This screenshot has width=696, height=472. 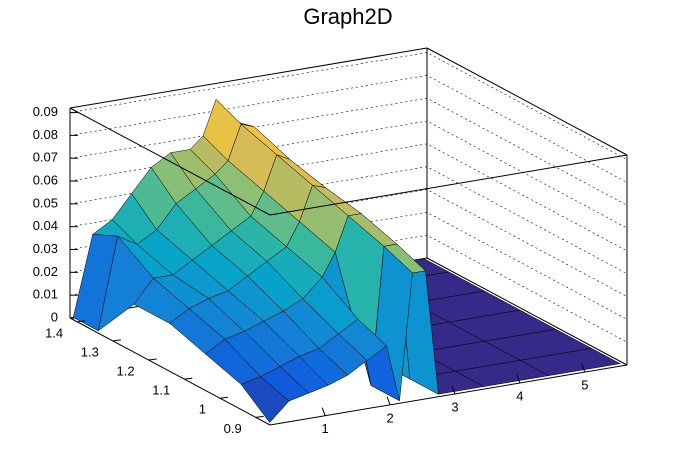 What do you see at coordinates (202, 409) in the screenshot?
I see `y-tick-label: 1` at bounding box center [202, 409].